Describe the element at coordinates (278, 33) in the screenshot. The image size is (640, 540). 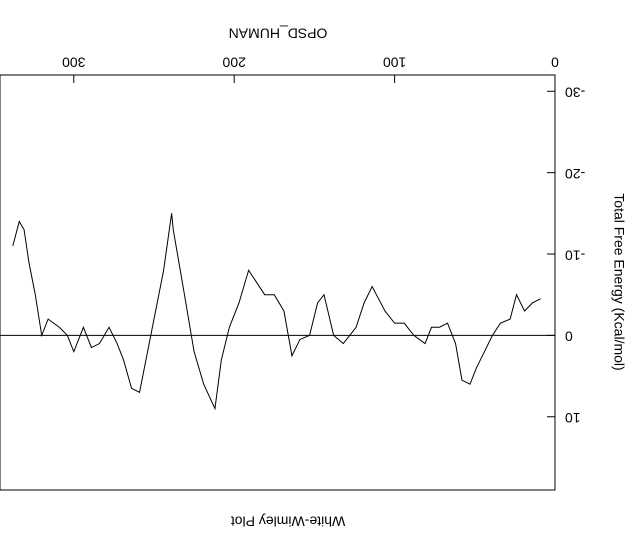
I see `x-axis-title: OPSD_HUMAN` at that location.